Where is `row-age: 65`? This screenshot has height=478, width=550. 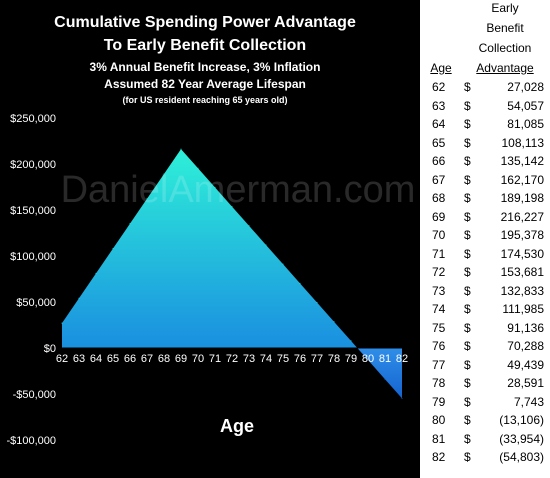 row-age: 65 is located at coordinates (439, 142).